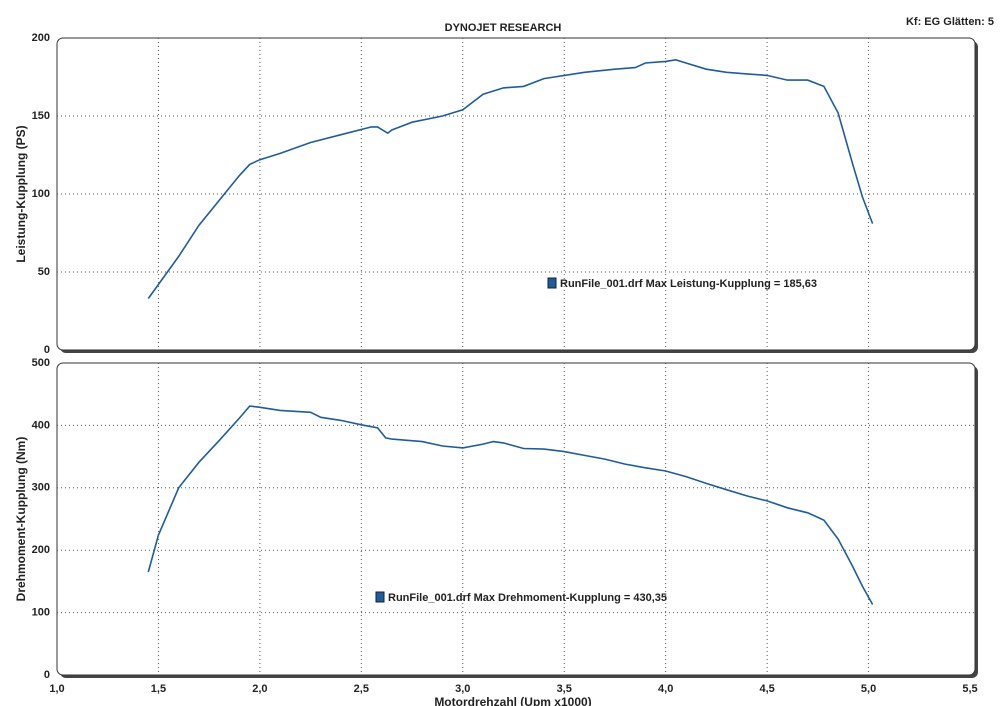 This screenshot has height=706, width=1000. Describe the element at coordinates (969, 689) in the screenshot. I see `x-tick-label: 5,5` at that location.